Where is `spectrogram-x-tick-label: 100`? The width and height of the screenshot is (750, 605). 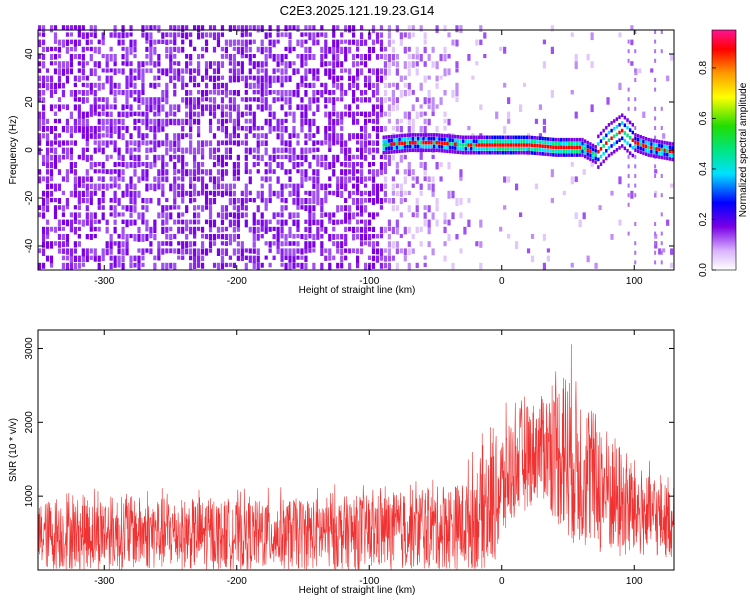
spectrogram-x-tick-label: 100 is located at coordinates (634, 281).